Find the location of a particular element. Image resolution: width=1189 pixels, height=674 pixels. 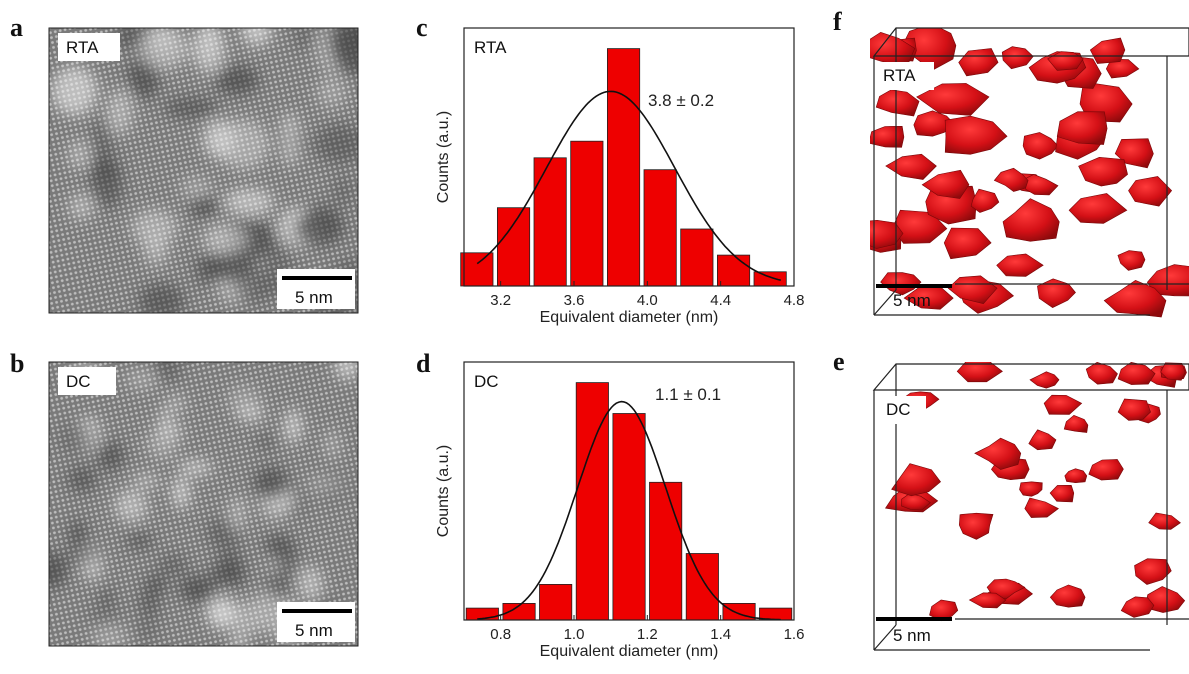

panel-letter-f: f is located at coordinates (837, 21).